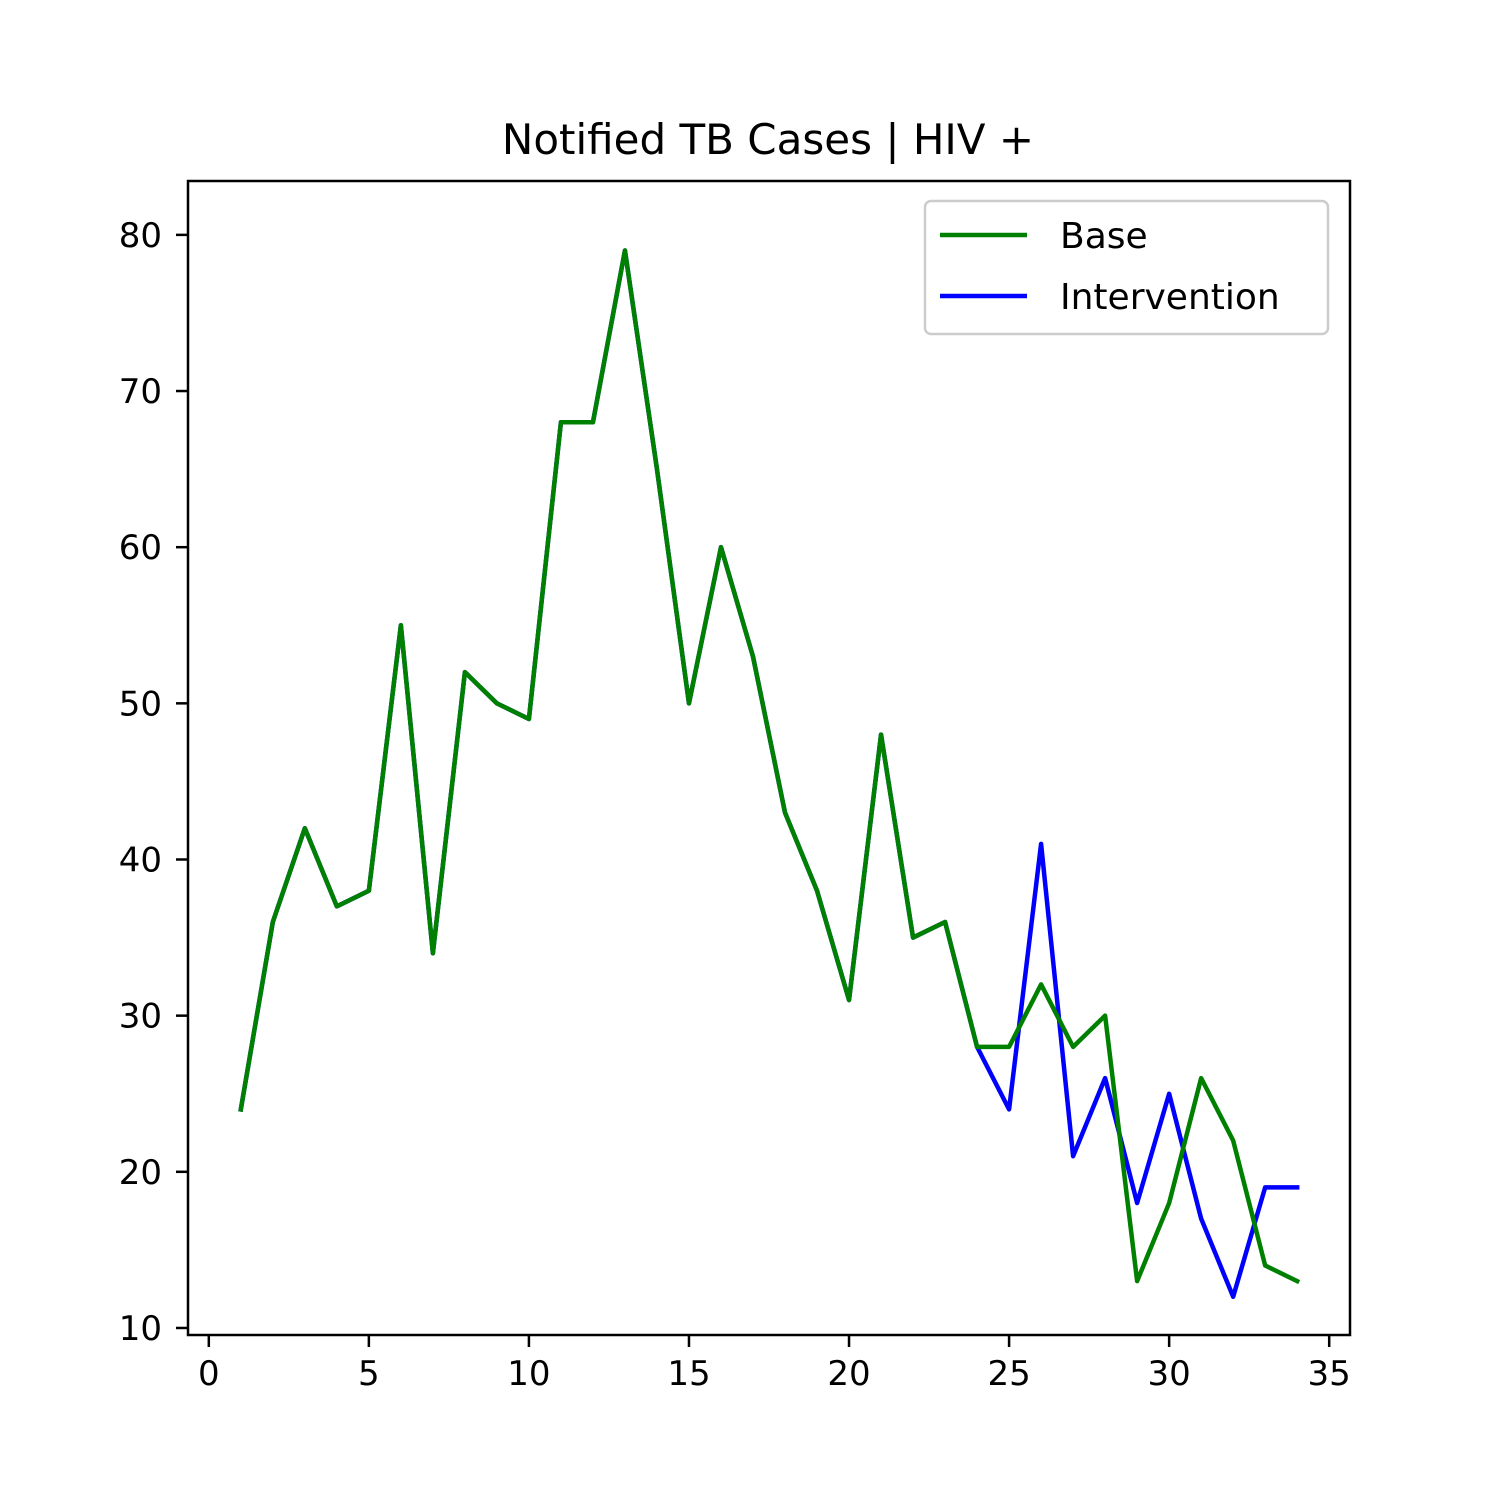 This screenshot has height=1500, width=1500. What do you see at coordinates (1170, 297) in the screenshot?
I see `legend-label-intervention: Intervention` at bounding box center [1170, 297].